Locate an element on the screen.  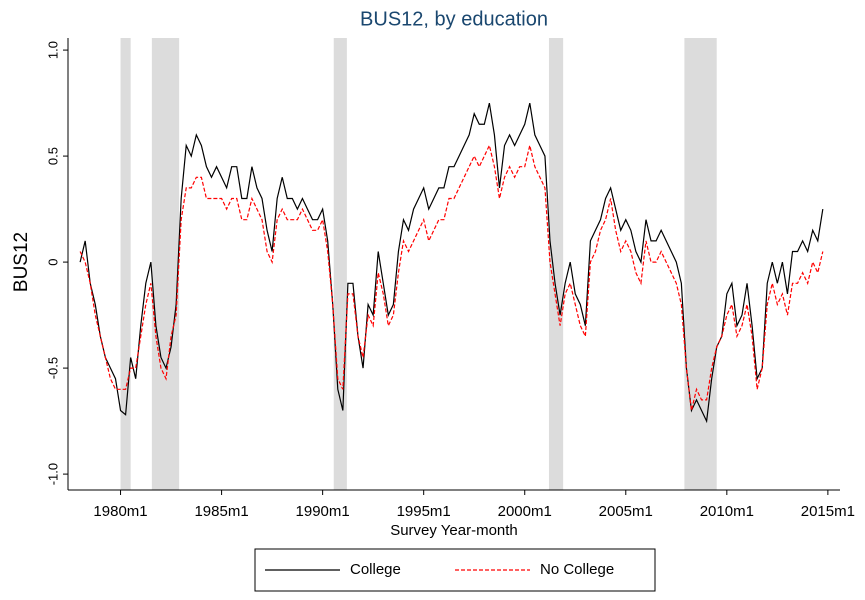
x-tick-label: 1990m1 is located at coordinates (323, 511).